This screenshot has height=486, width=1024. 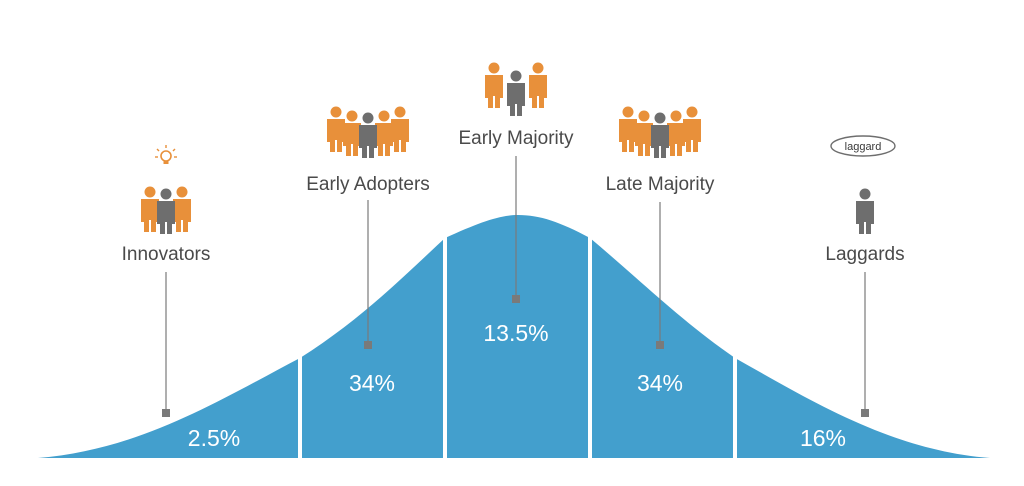 I want to click on marker-innovators, so click(x=166, y=413).